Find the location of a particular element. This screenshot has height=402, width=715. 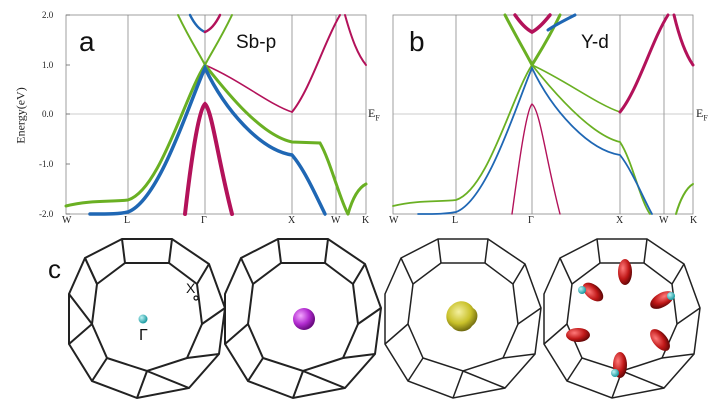

projection-label-b: Y-d is located at coordinates (595, 42).